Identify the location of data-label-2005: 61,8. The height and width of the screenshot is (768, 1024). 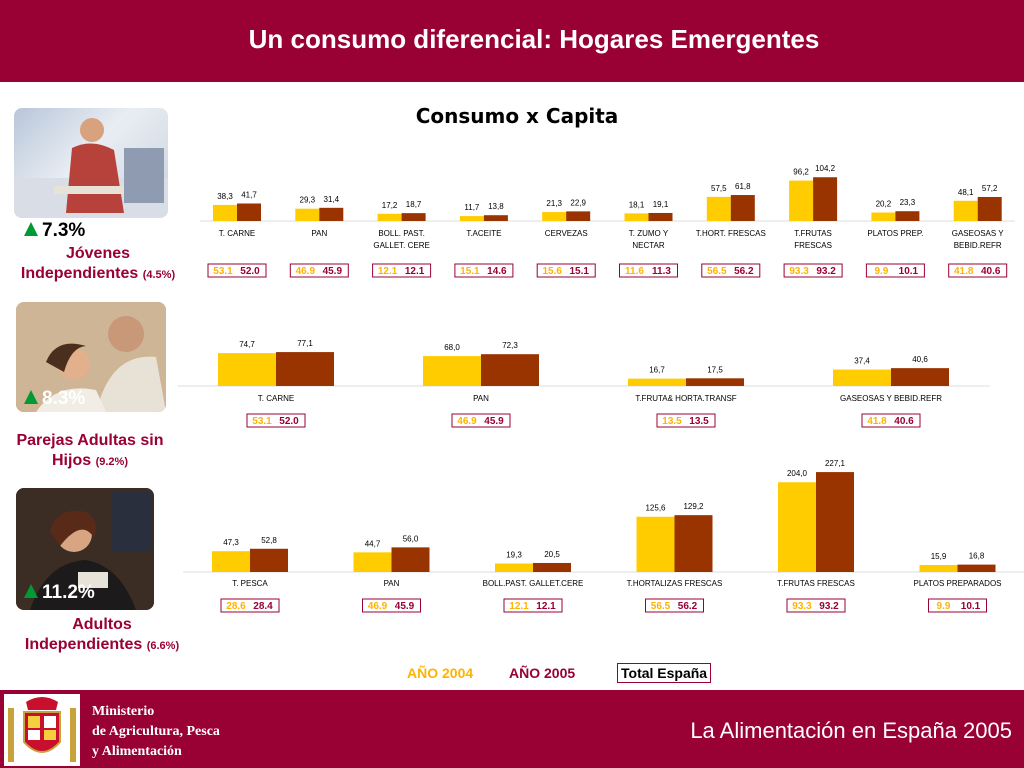
(743, 186).